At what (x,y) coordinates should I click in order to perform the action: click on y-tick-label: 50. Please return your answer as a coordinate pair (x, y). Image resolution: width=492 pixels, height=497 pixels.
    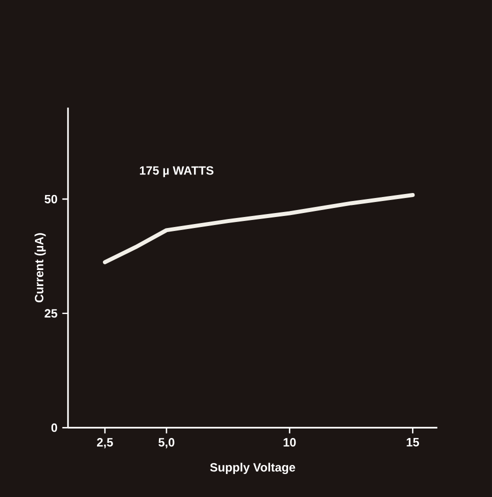
    Looking at the image, I should click on (51, 199).